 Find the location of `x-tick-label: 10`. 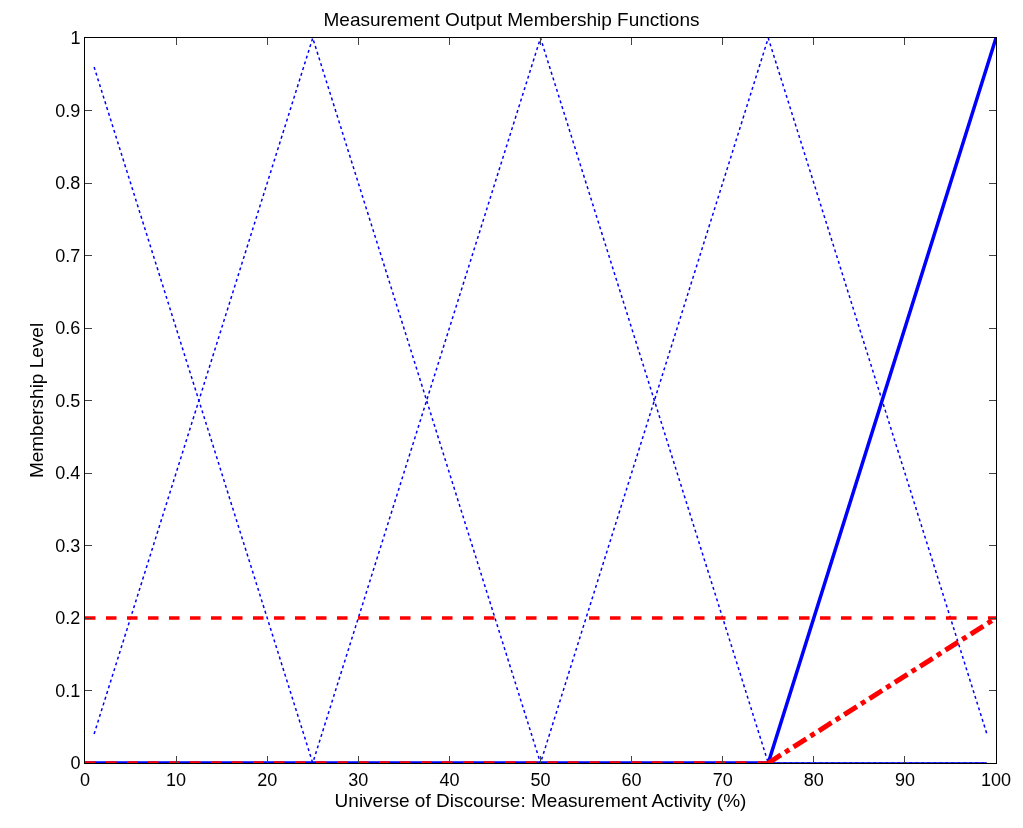

x-tick-label: 10 is located at coordinates (176, 779).